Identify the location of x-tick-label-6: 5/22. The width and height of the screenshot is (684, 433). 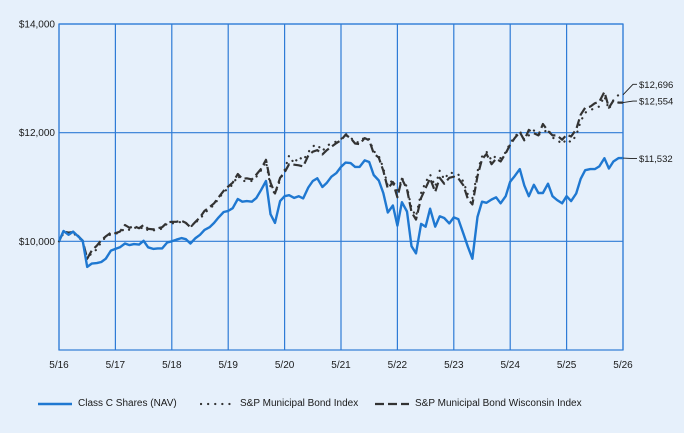
(398, 365).